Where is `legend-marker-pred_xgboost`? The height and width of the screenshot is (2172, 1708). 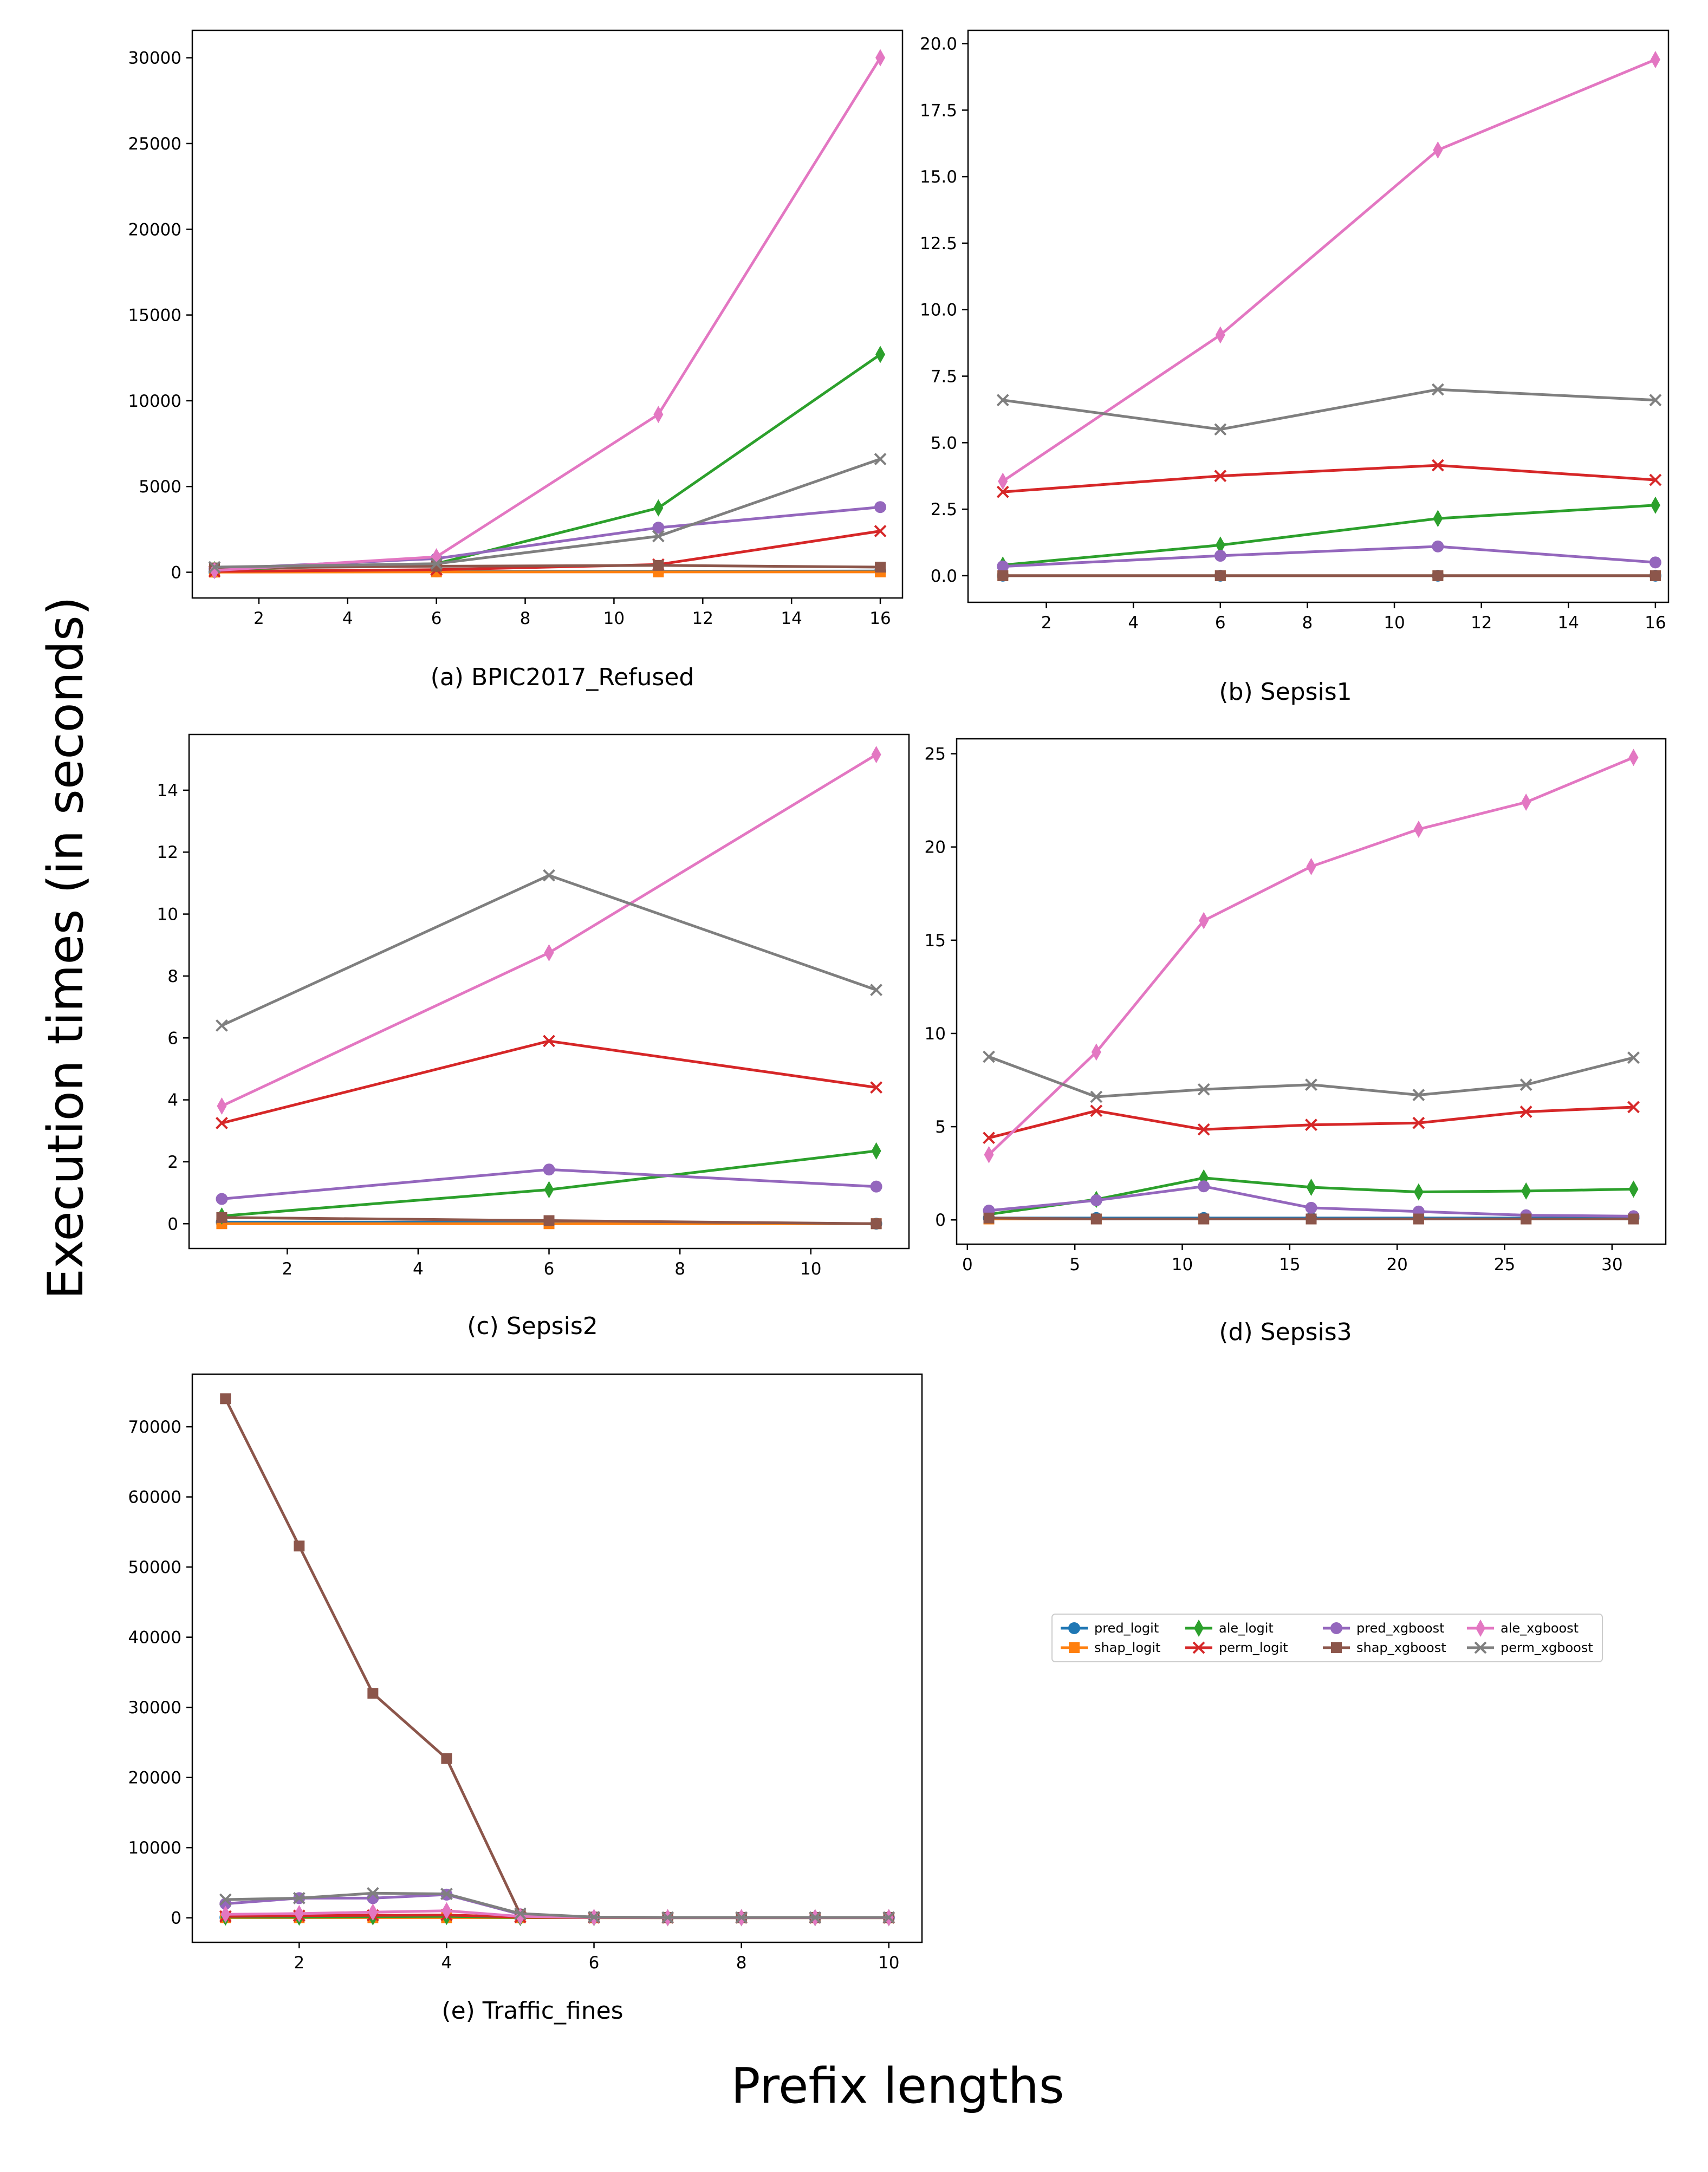
legend-marker-pred_xgboost is located at coordinates (1336, 1628).